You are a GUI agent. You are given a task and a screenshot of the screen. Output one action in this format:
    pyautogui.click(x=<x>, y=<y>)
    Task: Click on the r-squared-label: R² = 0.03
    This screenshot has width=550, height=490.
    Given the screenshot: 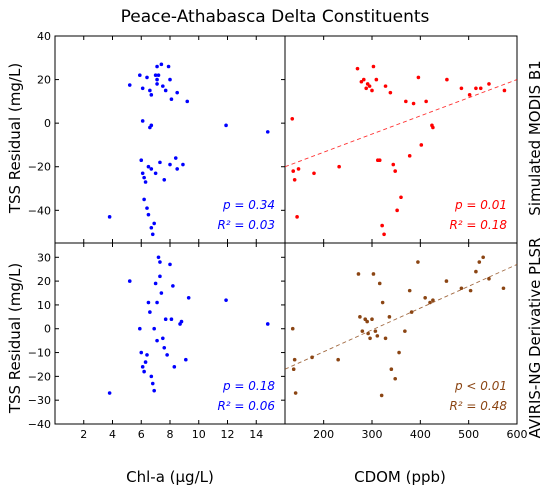 What is the action you would take?
    pyautogui.click(x=246, y=225)
    